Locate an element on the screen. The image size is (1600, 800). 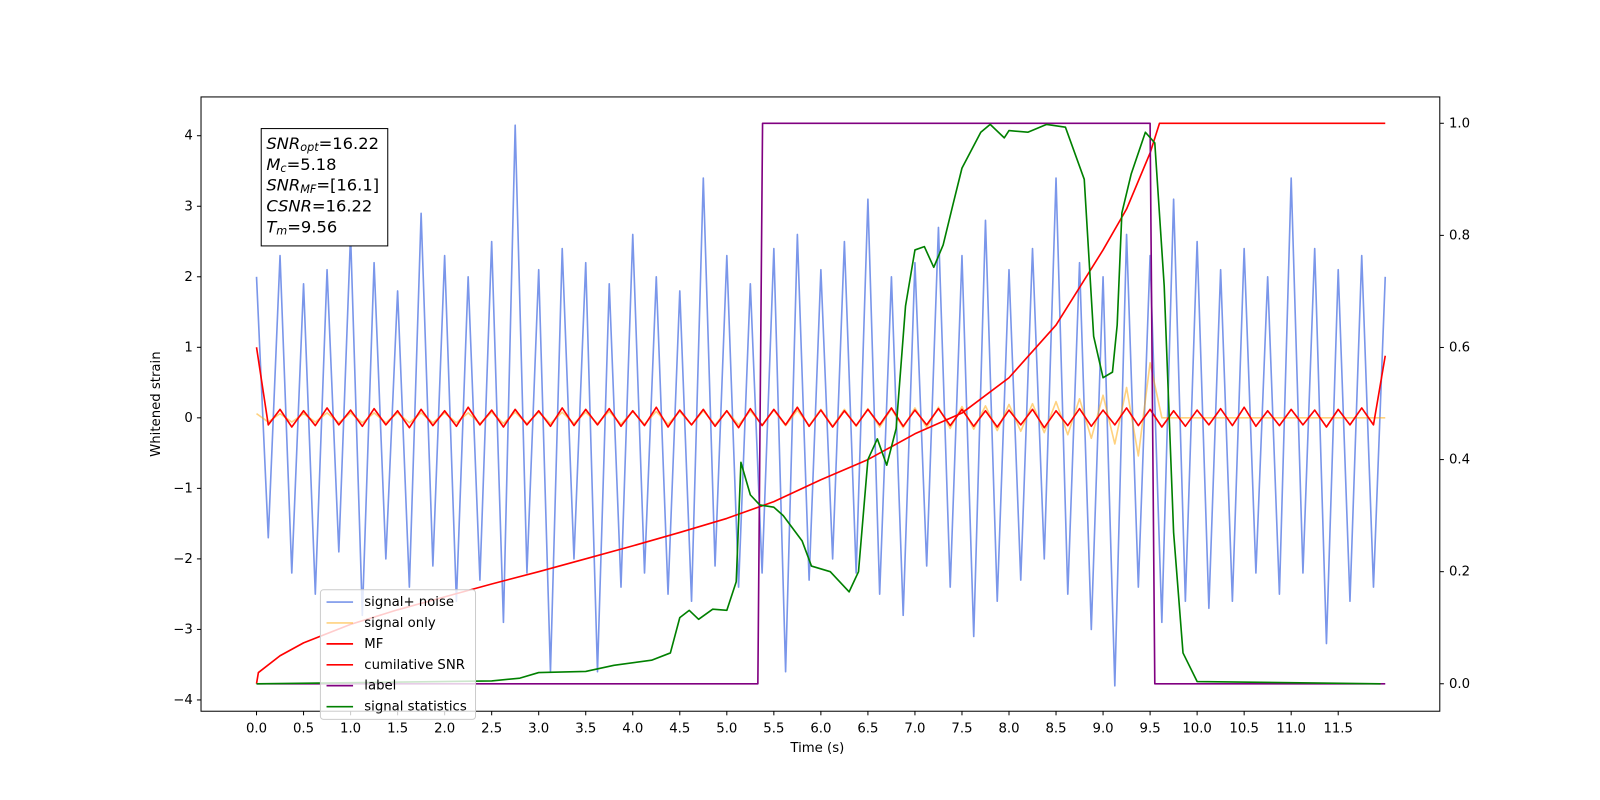
text-box-var: M is located at coordinates (273, 163).